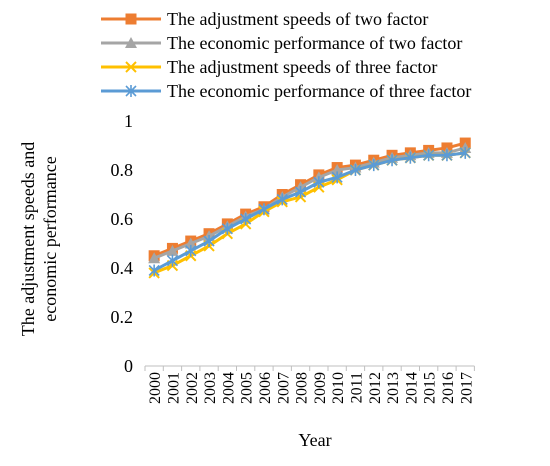 This screenshot has width=550, height=466. What do you see at coordinates (297, 19) in the screenshot?
I see `legend-label: The adjustment speeds of two factor` at bounding box center [297, 19].